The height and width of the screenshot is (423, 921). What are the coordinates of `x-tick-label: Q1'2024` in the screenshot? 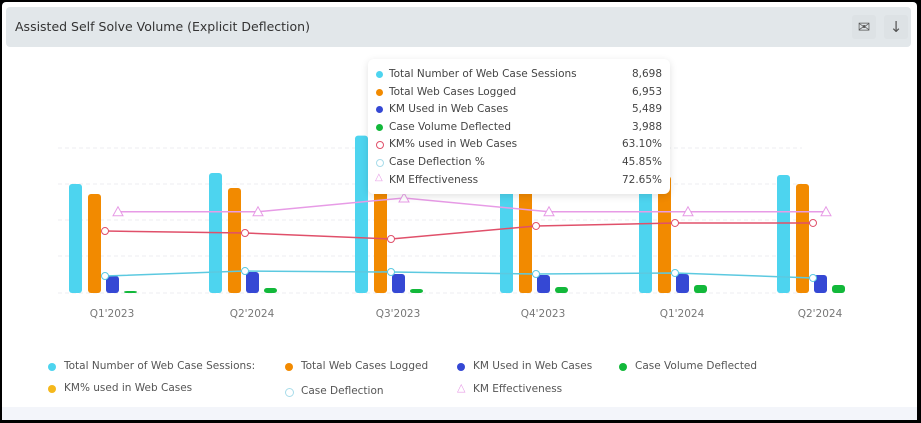 It's located at (682, 314).